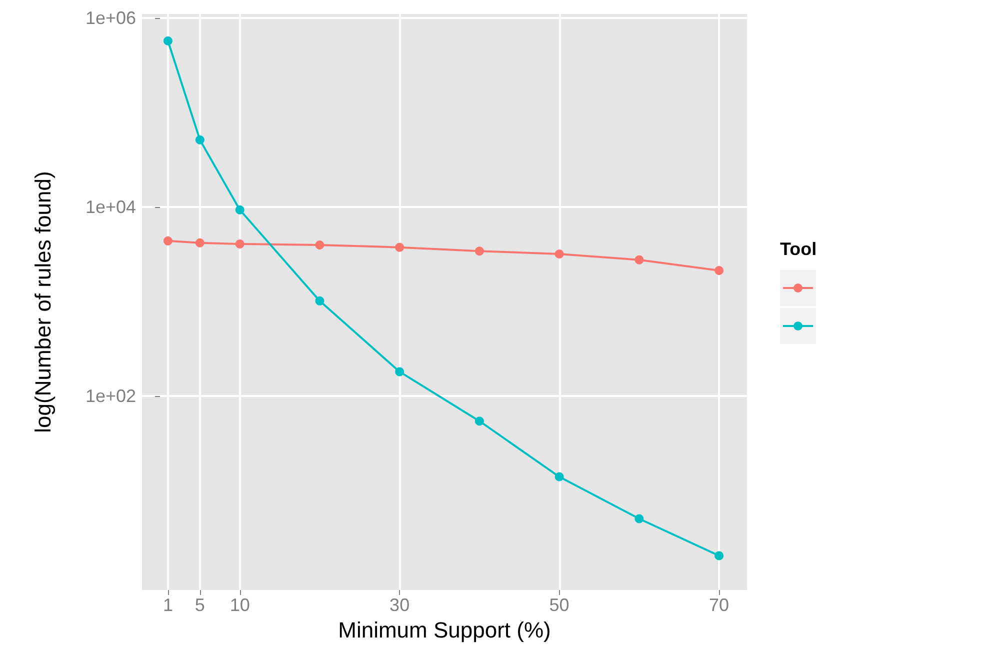  Describe the element at coordinates (110, 206) in the screenshot. I see `y-tick-label: 1e+04` at that location.